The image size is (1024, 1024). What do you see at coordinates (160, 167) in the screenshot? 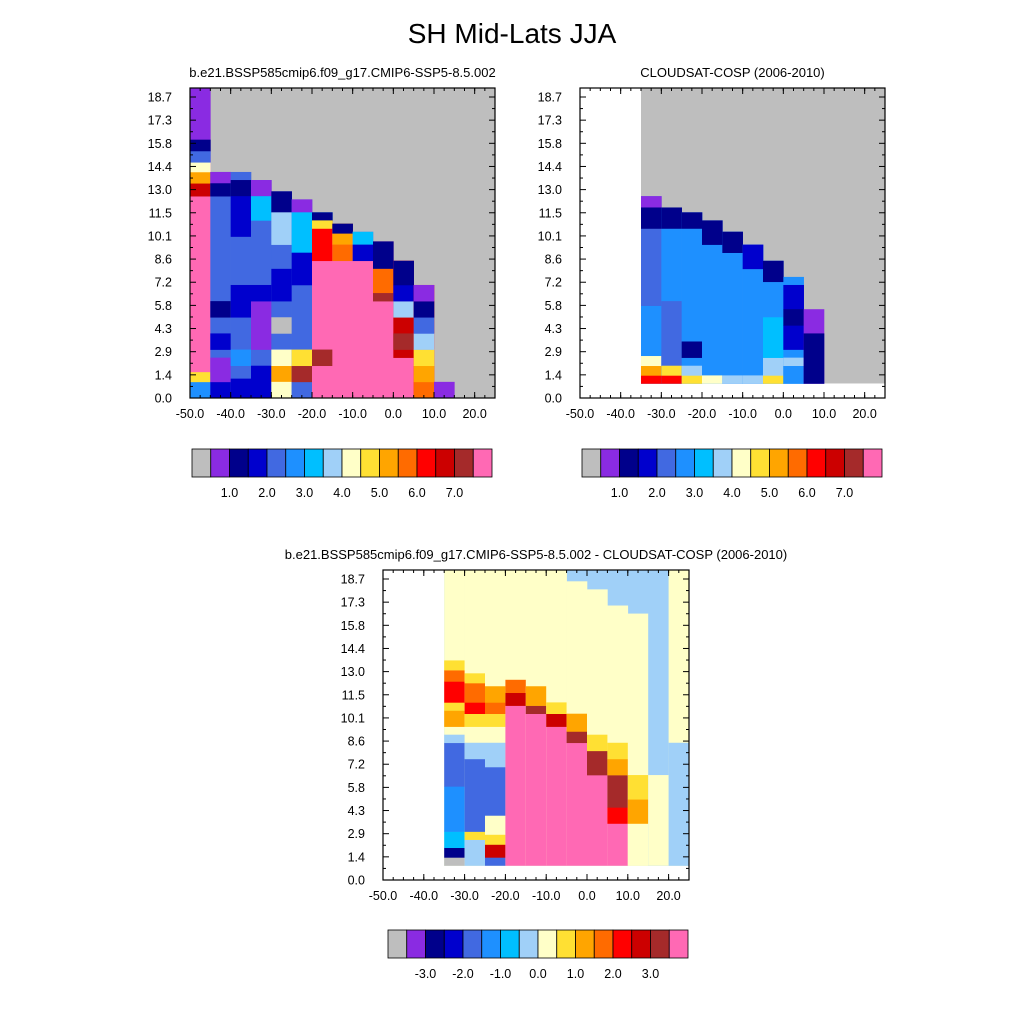
I see `y-tick-label: 14.4` at bounding box center [160, 167].